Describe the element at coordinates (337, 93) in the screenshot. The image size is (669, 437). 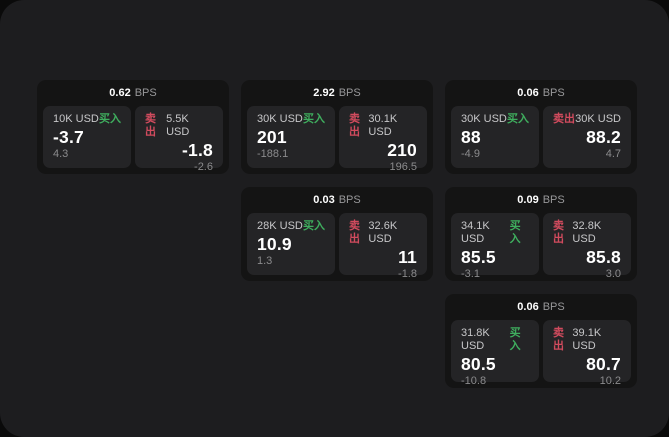
I see `card-header: 2.92 BPS` at that location.